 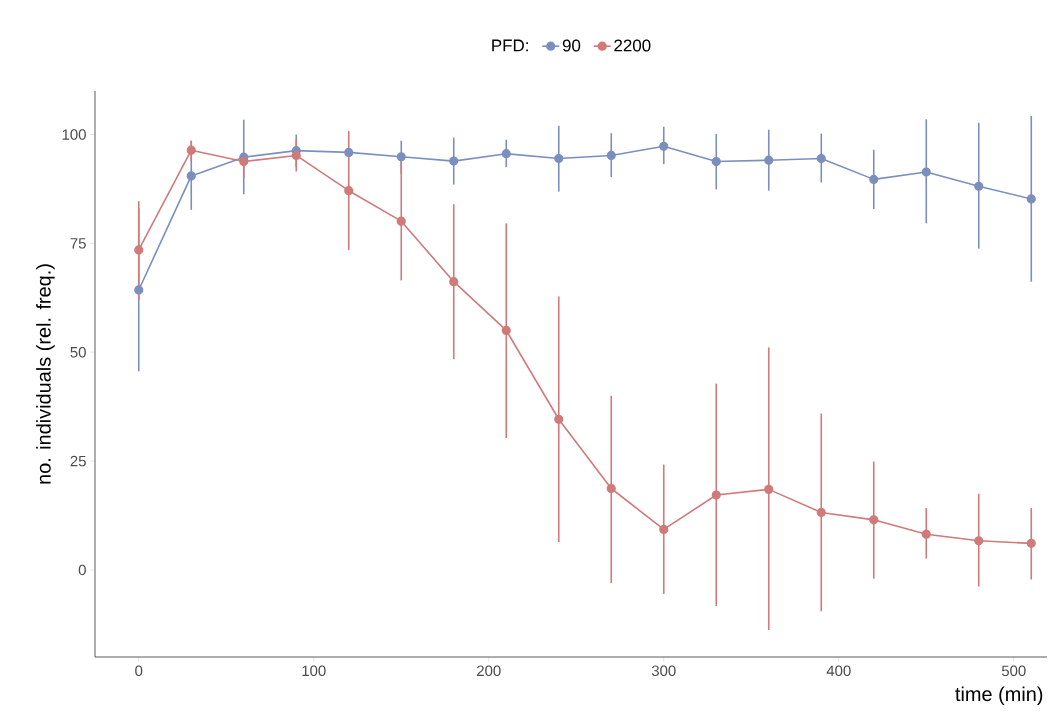 I want to click on y-tick-label: 0, so click(x=82, y=570).